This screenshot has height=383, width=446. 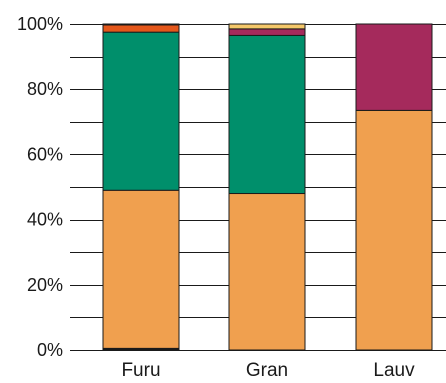 I want to click on y-tick-label: 100%, so click(x=40, y=24).